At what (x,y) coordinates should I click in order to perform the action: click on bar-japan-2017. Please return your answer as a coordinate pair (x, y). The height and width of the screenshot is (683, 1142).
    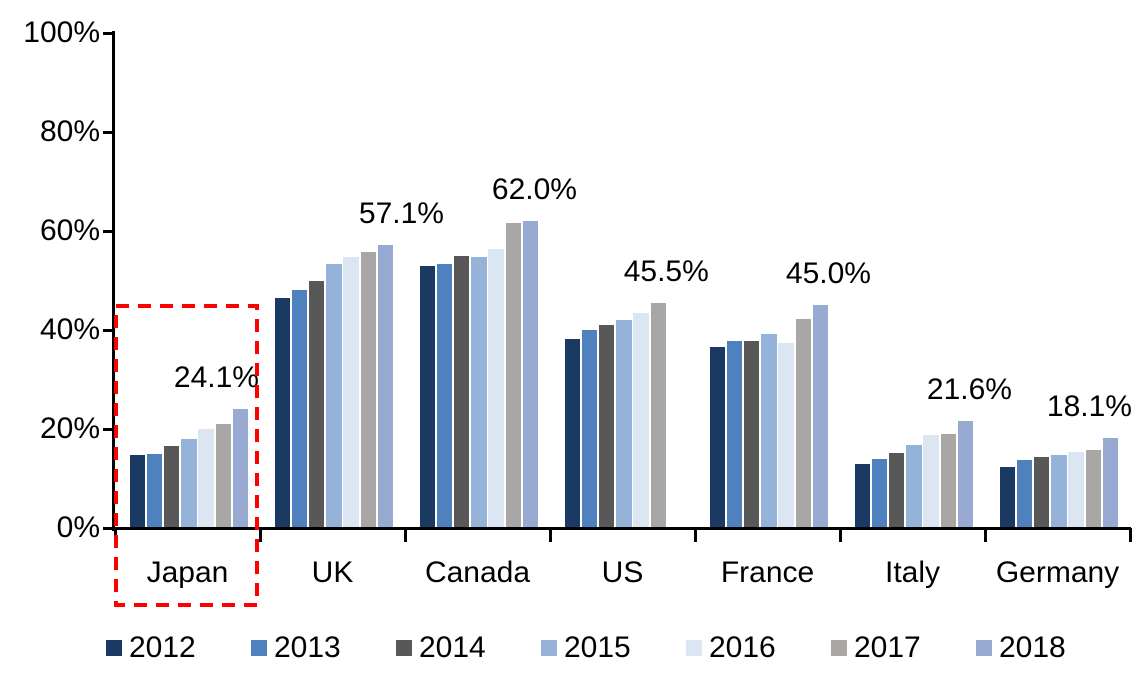
    Looking at the image, I should click on (223, 476).